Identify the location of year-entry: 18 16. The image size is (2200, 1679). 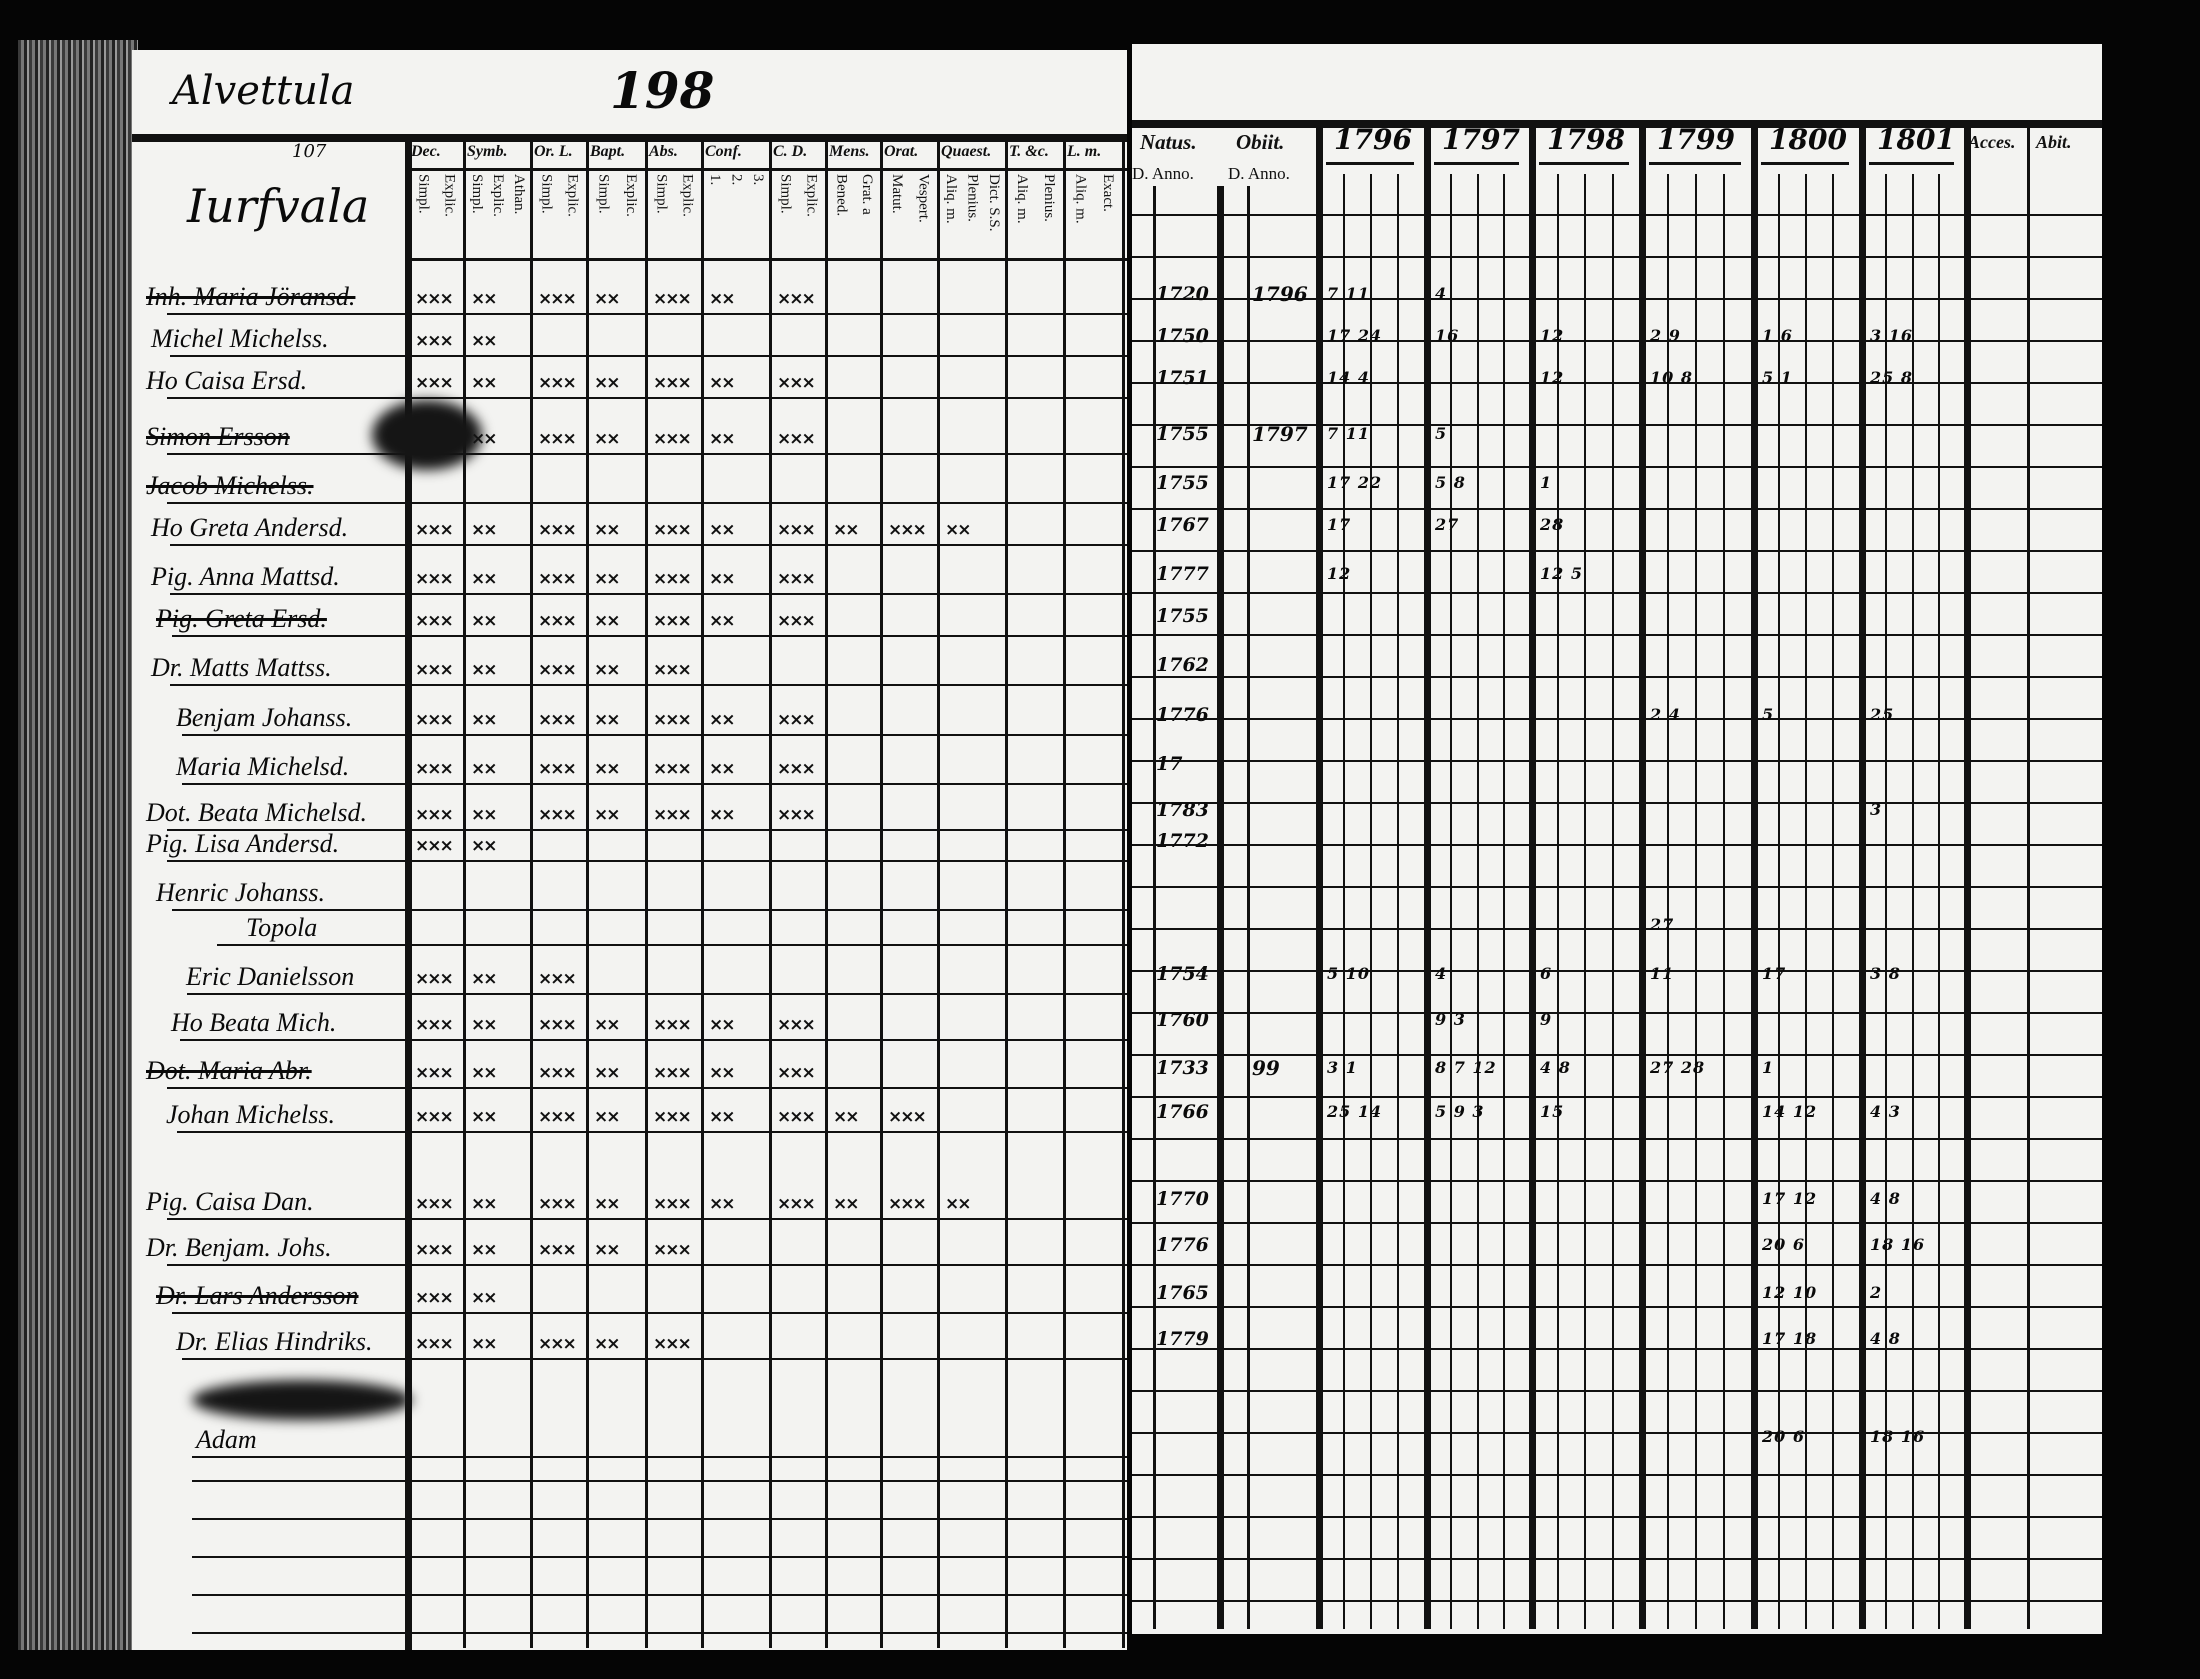
(1898, 1436).